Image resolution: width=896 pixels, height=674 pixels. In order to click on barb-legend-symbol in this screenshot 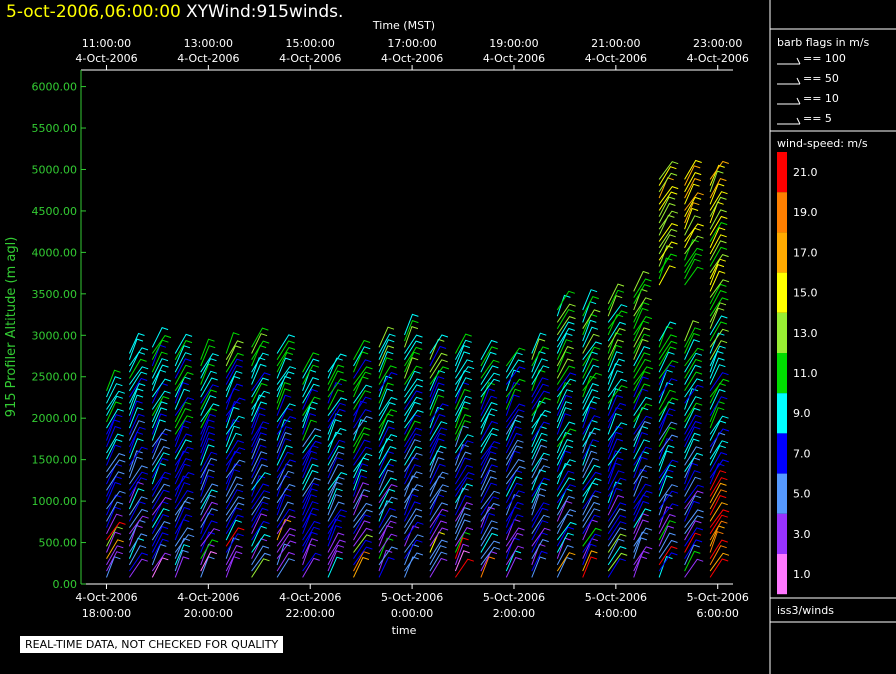, I will do `click(789, 101)`.